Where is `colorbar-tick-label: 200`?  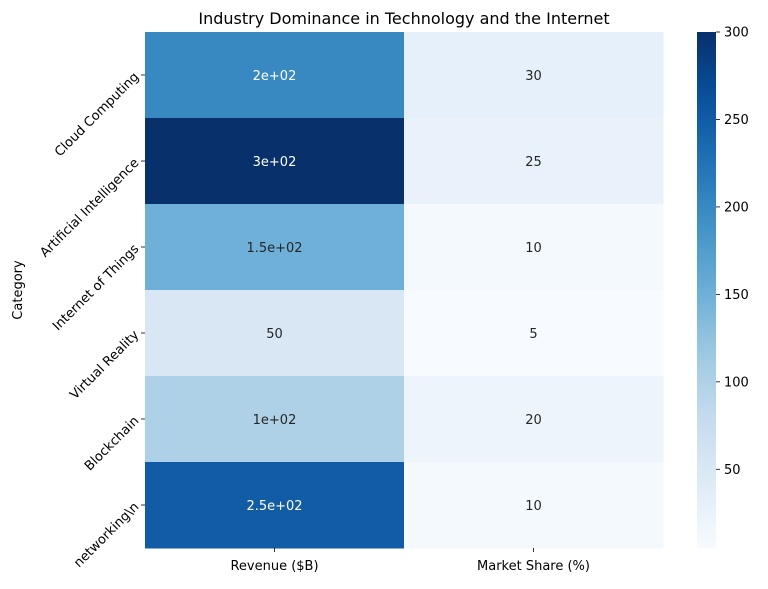 colorbar-tick-label: 200 is located at coordinates (736, 207).